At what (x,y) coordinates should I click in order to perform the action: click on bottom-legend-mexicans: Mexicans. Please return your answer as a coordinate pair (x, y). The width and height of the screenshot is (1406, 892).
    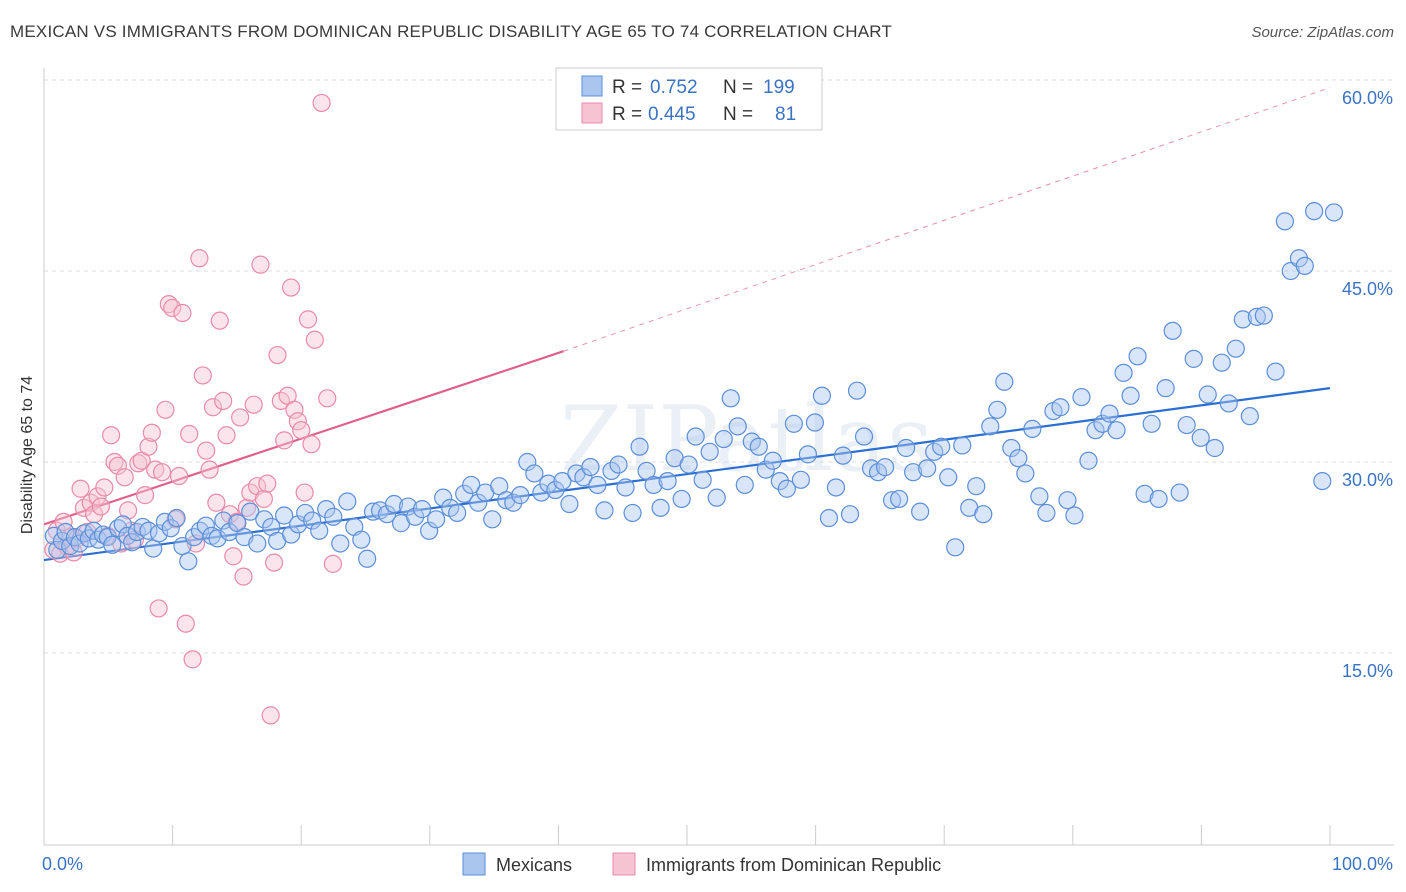
    Looking at the image, I should click on (534, 865).